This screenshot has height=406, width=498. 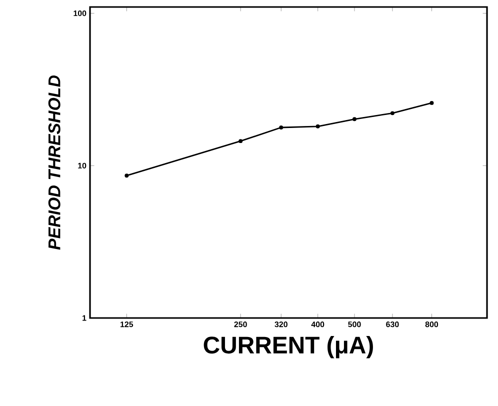 I want to click on x-axis-title: CURRENT (μA), so click(x=288, y=347).